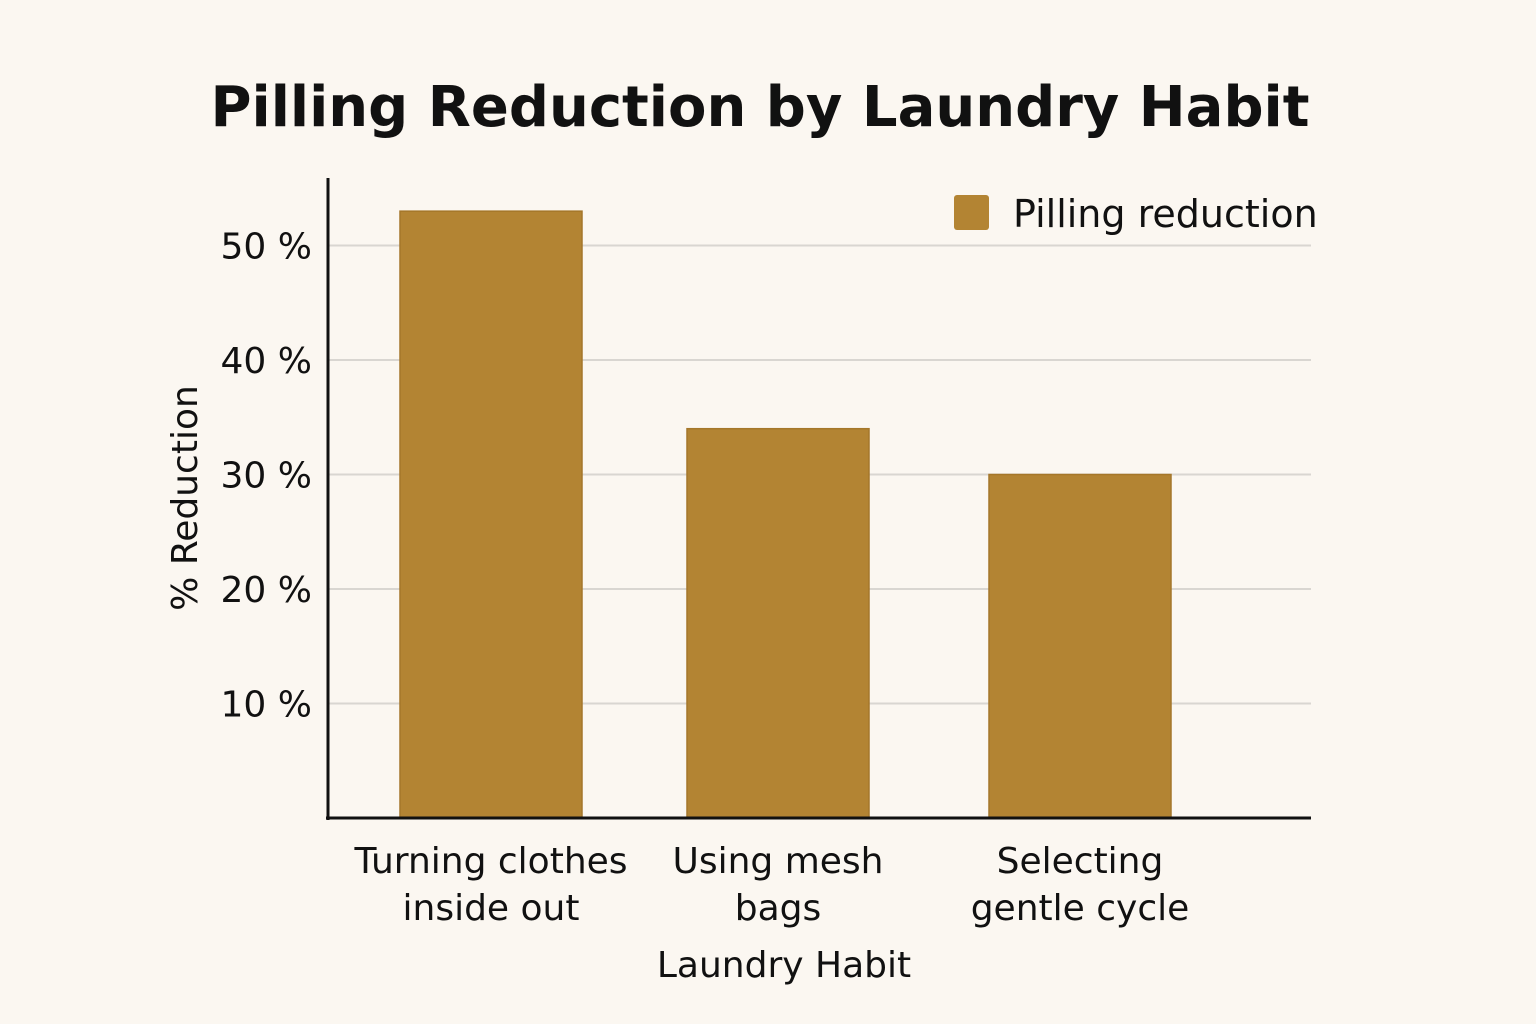 The width and height of the screenshot is (1536, 1024). What do you see at coordinates (266, 361) in the screenshot?
I see `y-tick-label: 40 %` at bounding box center [266, 361].